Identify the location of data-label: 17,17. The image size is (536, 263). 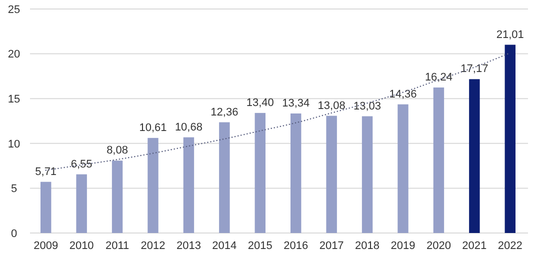
(474, 69).